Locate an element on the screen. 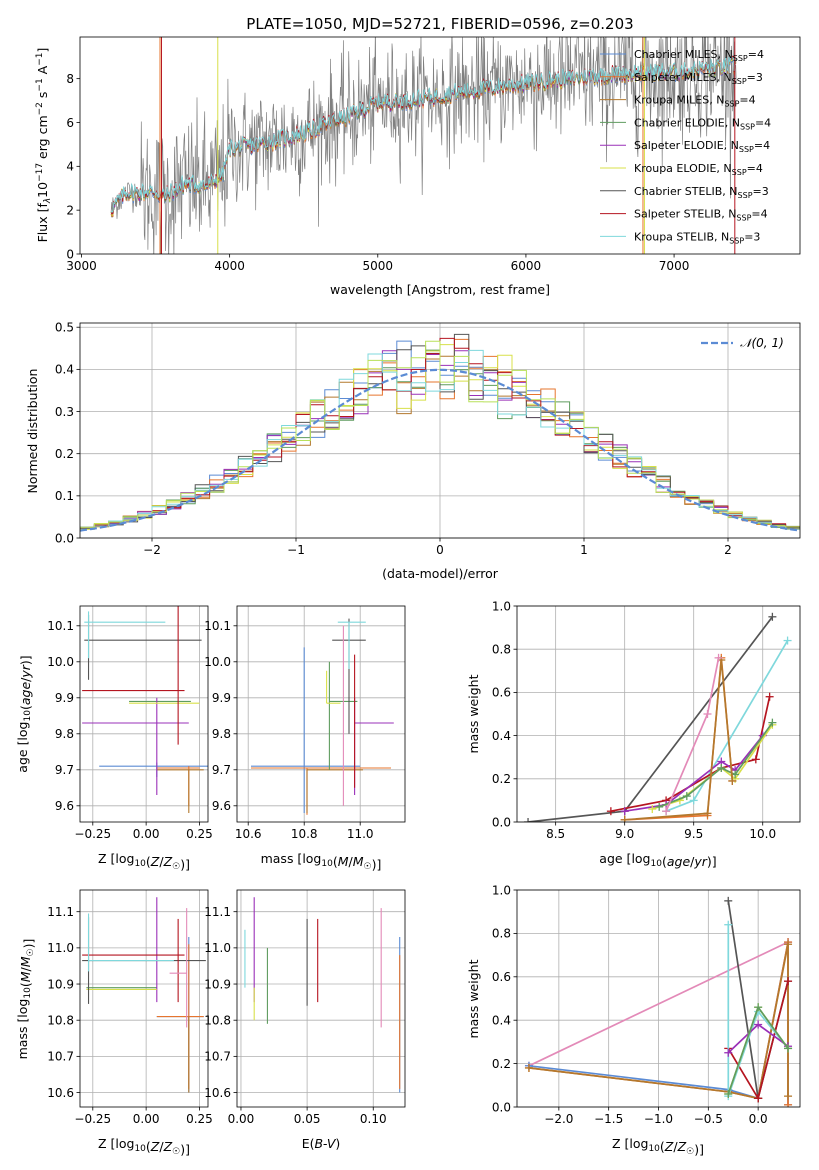 The height and width of the screenshot is (1170, 819). ticks-weight_vs_age: 8.5 9.0 9.5 10.0 0.0 0.2 0.4 0.6 0.8 1.0 is located at coordinates (634, 720).